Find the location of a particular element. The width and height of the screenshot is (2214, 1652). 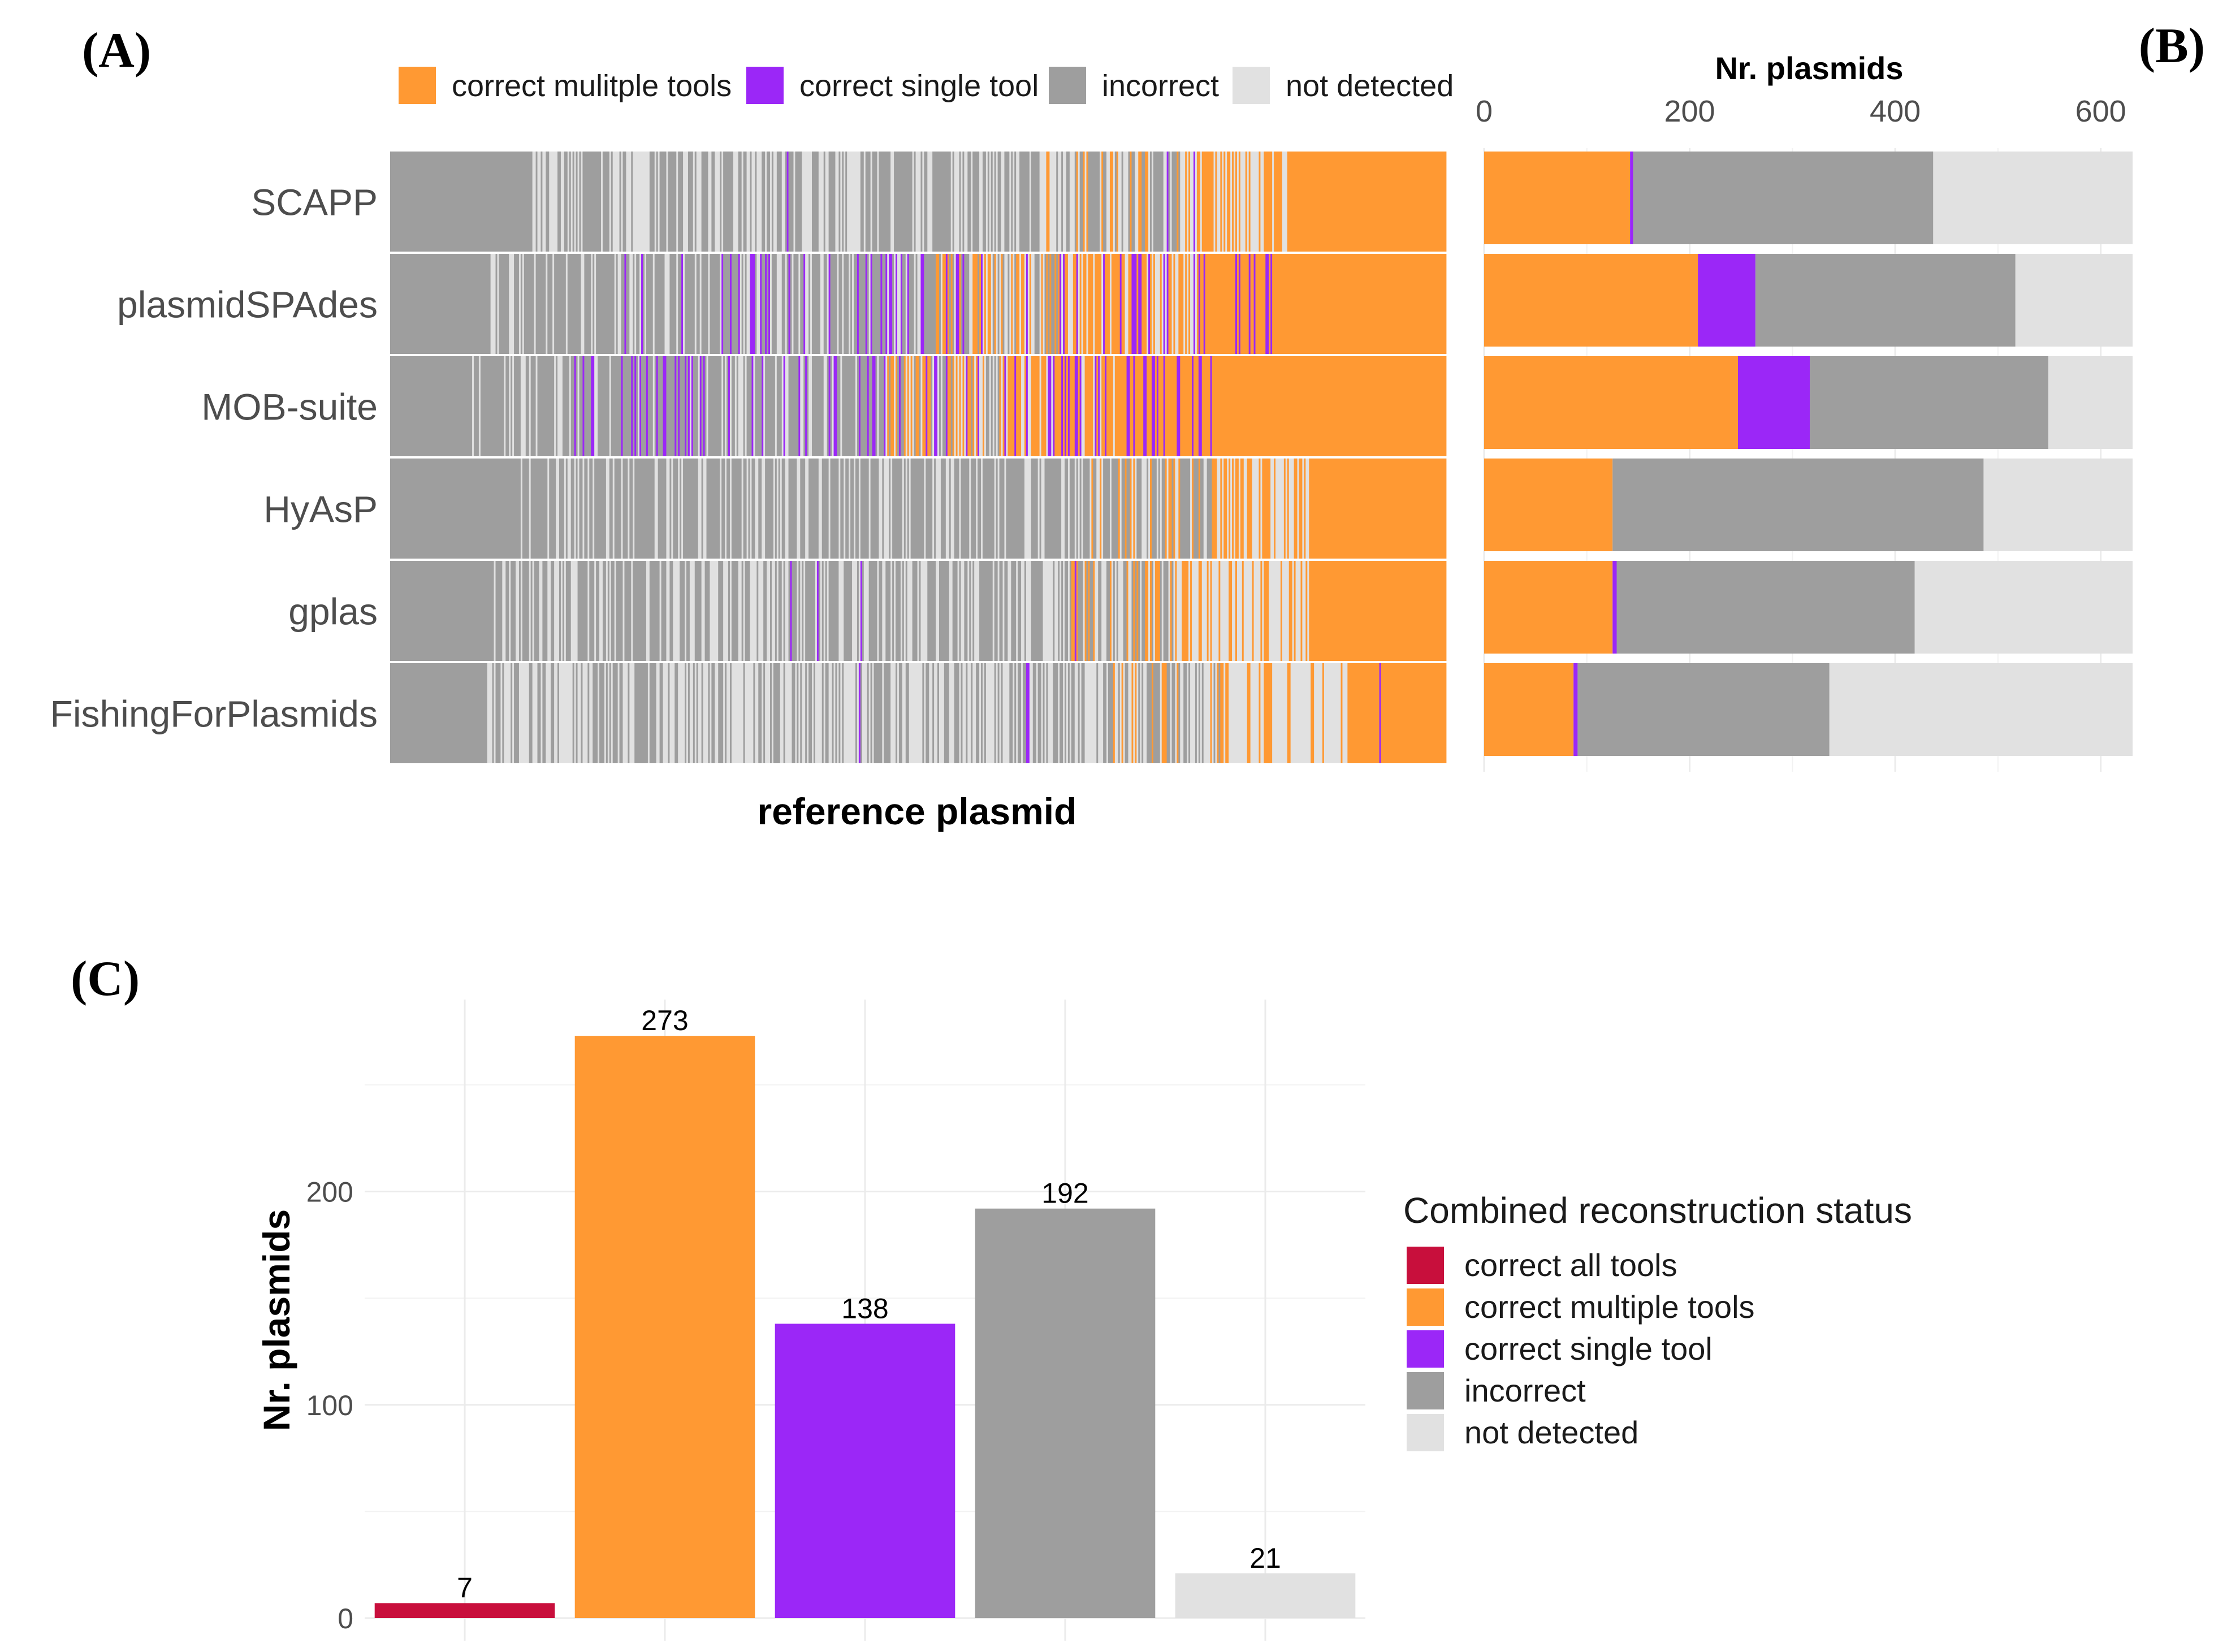

bar-segment-not-detected is located at coordinates (2058, 505).